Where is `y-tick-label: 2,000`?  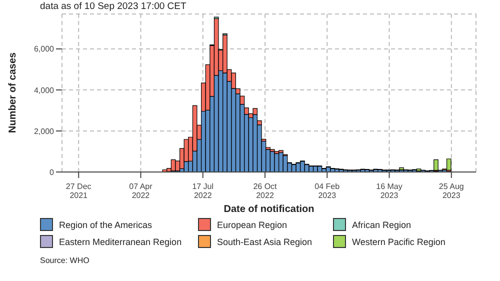 y-tick-label: 2,000 is located at coordinates (44, 131).